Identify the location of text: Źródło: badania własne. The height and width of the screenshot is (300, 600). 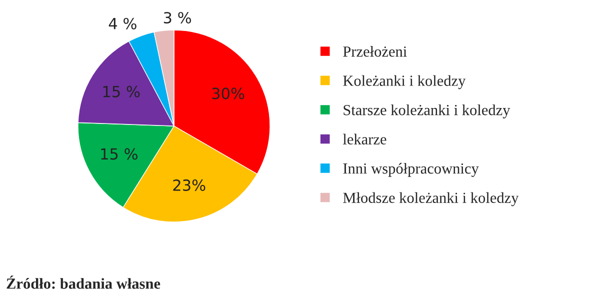
(83, 282).